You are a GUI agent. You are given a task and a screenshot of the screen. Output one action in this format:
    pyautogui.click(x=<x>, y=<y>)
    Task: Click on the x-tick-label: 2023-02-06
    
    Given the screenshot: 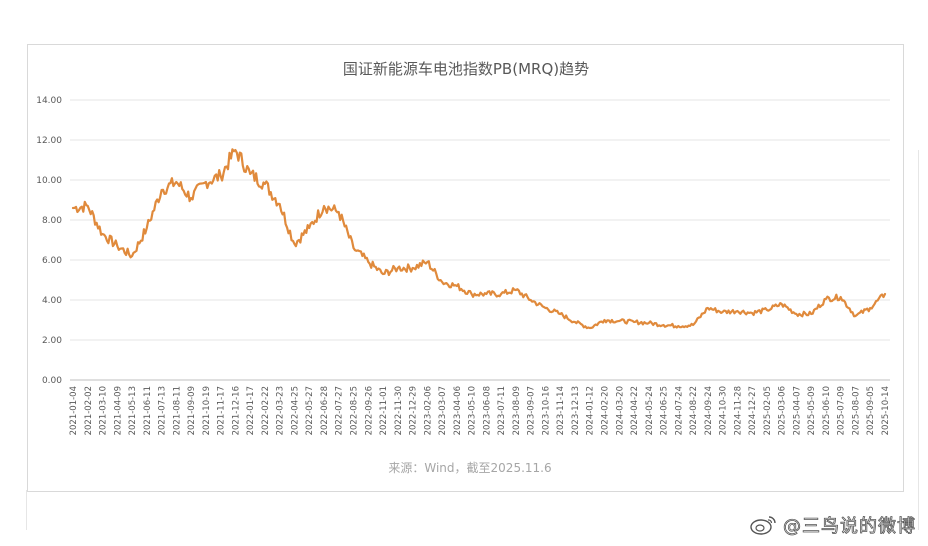 What is the action you would take?
    pyautogui.click(x=428, y=410)
    